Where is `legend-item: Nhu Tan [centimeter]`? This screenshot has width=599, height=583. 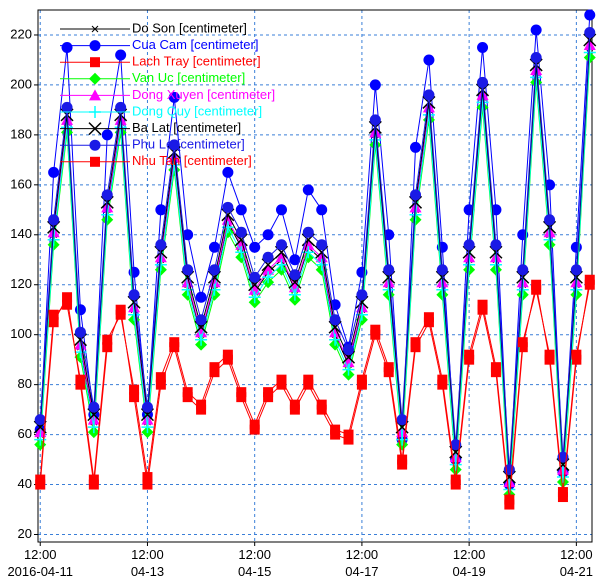
legend-item: Nhu Tan [centimeter] is located at coordinates (156, 160).